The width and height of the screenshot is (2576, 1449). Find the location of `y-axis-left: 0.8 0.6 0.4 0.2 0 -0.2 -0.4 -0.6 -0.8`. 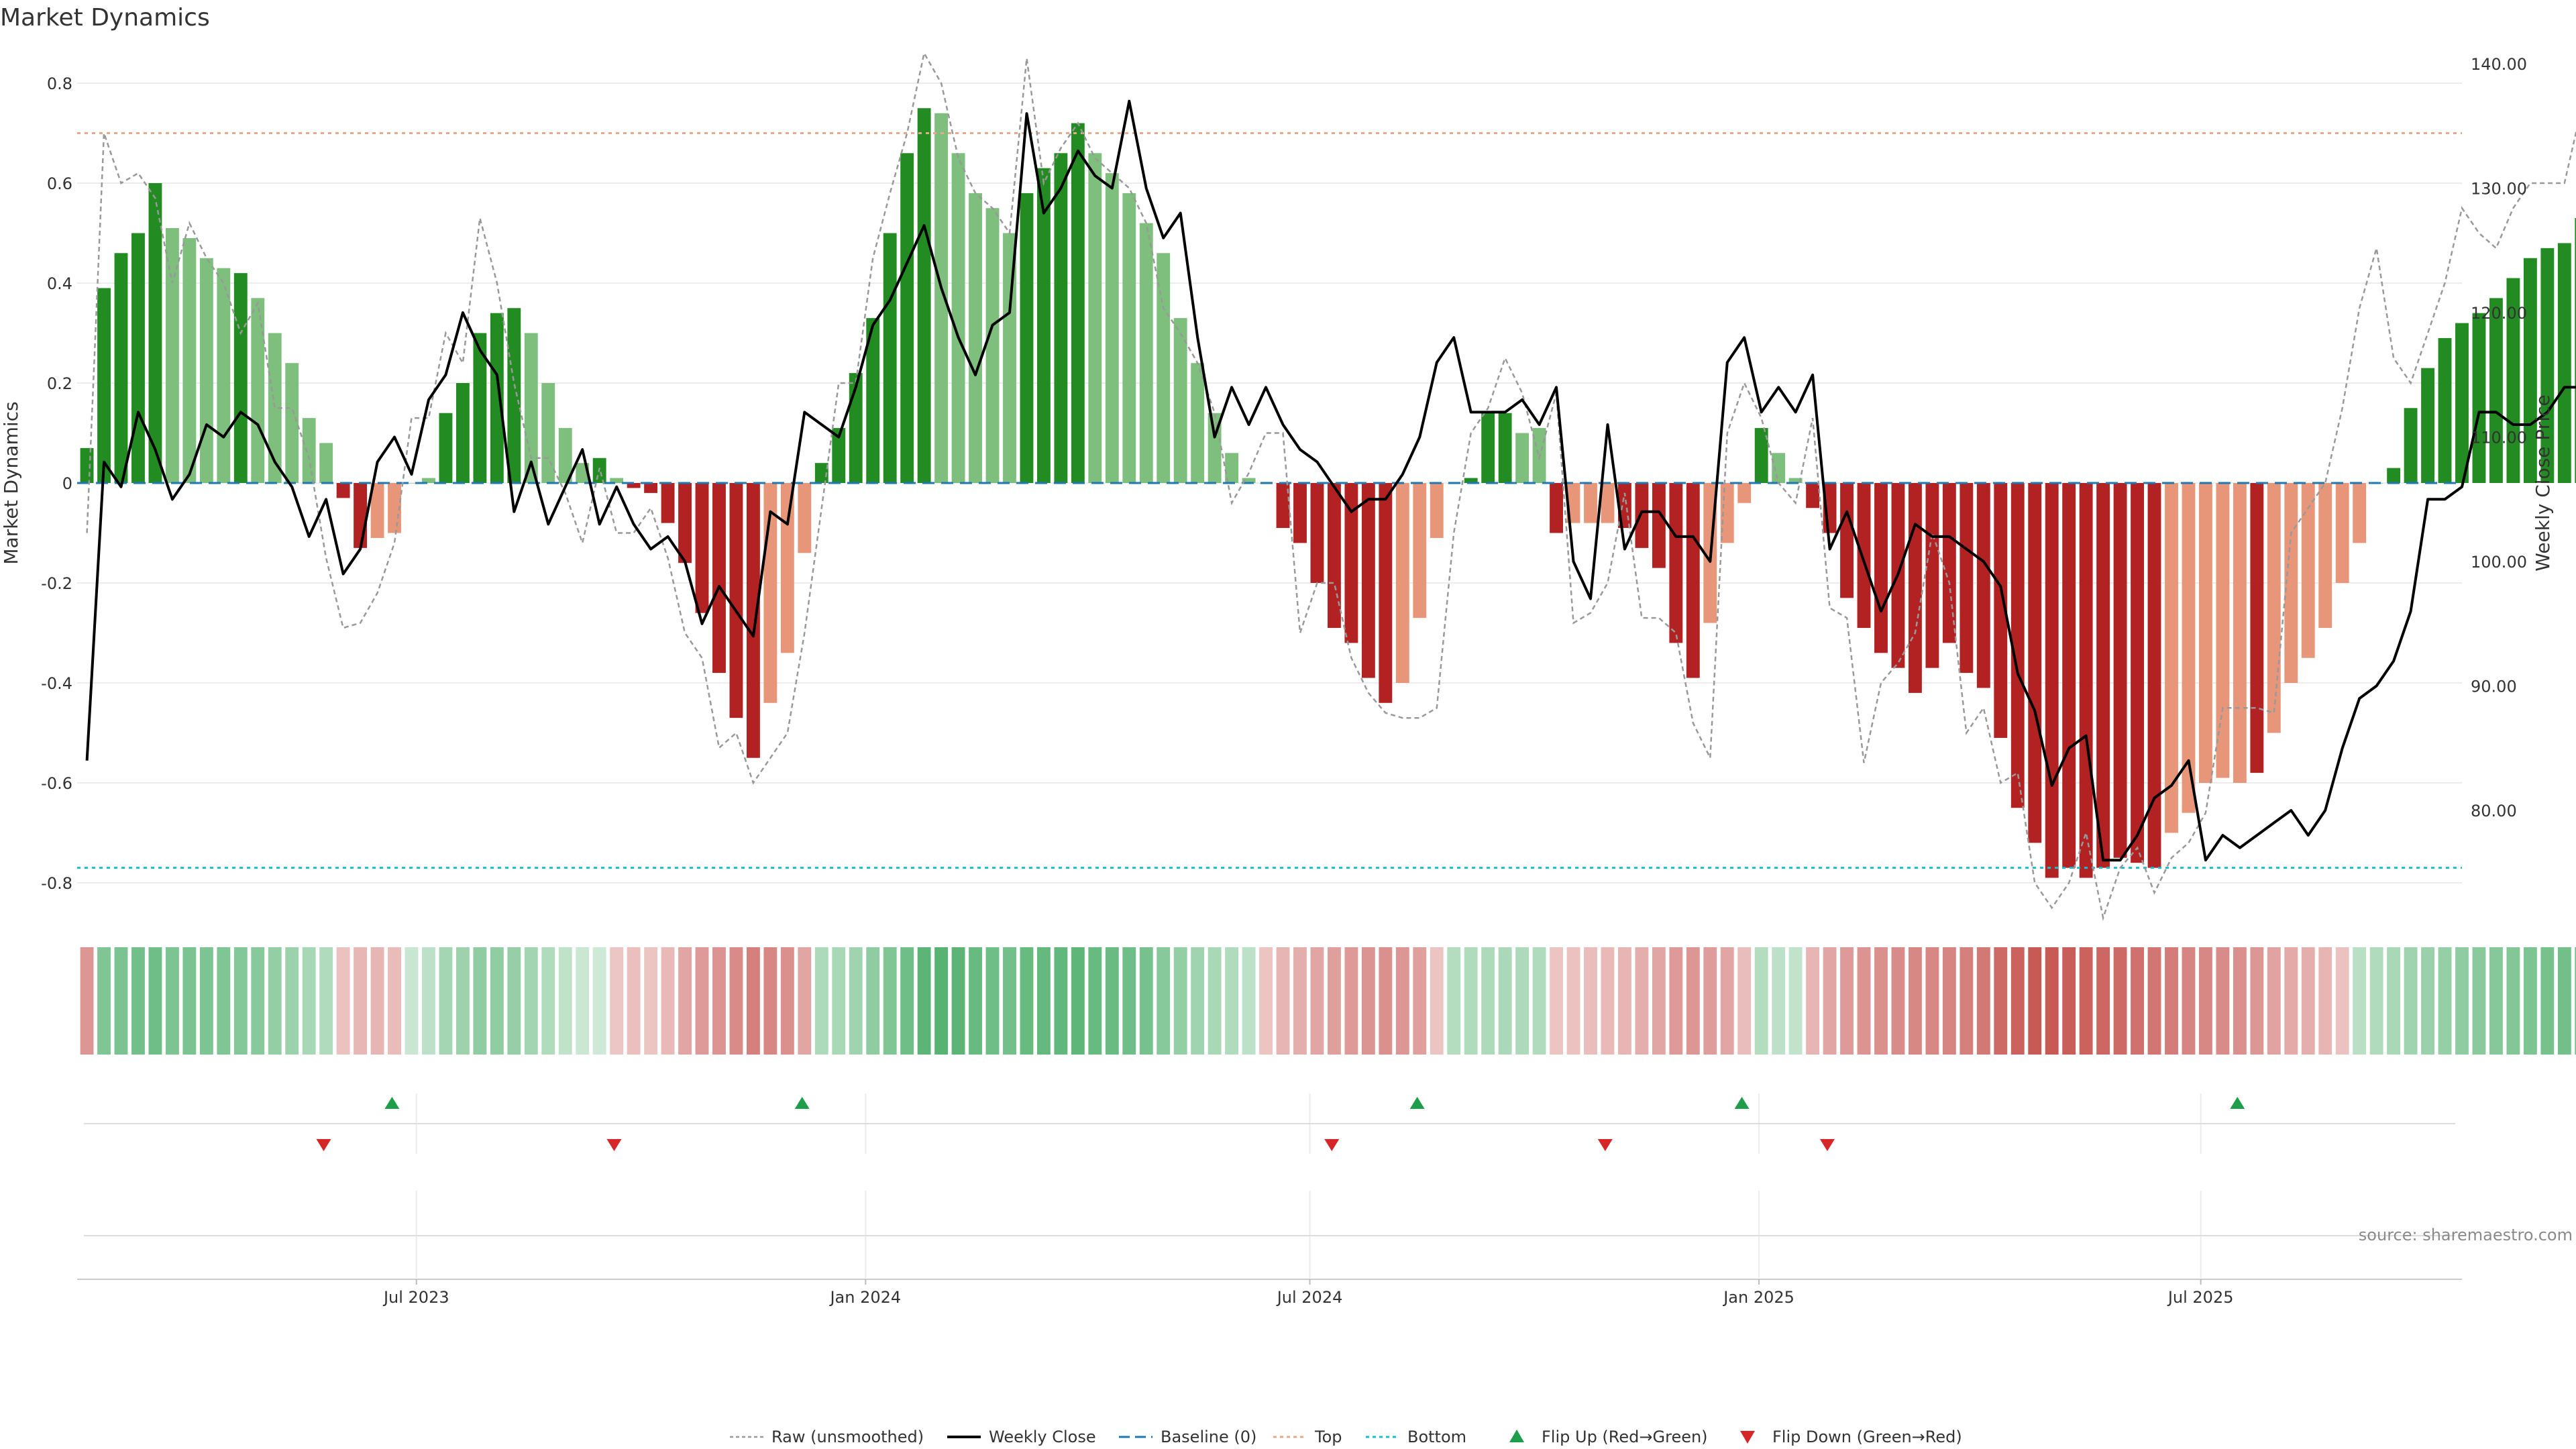

y-axis-left: 0.8 0.6 0.4 0.2 0 -0.2 -0.4 -0.6 -0.8 is located at coordinates (56, 483).